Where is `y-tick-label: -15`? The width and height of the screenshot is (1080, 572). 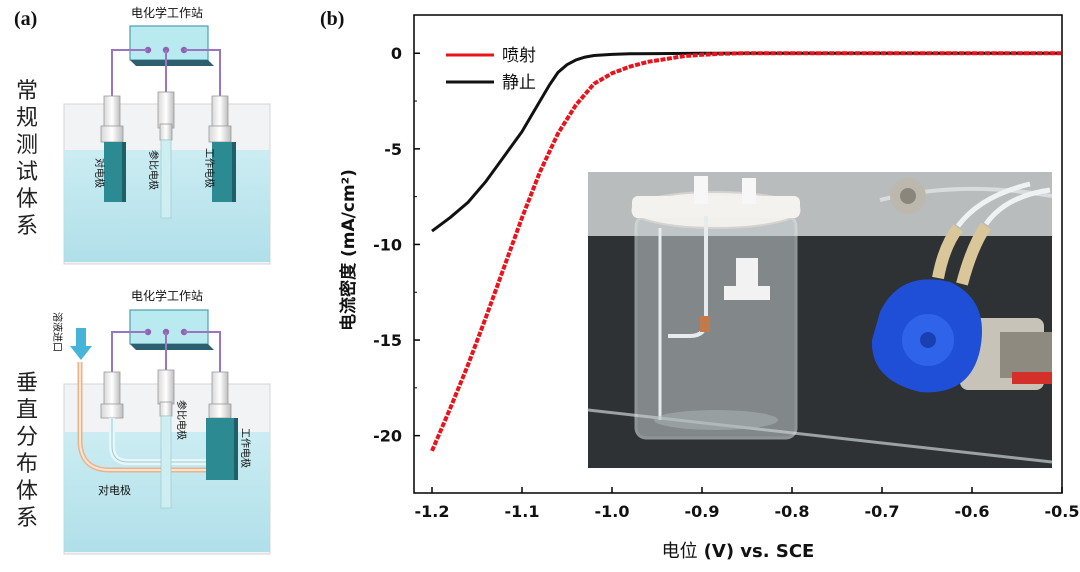
y-tick-label: -15 is located at coordinates (387, 340).